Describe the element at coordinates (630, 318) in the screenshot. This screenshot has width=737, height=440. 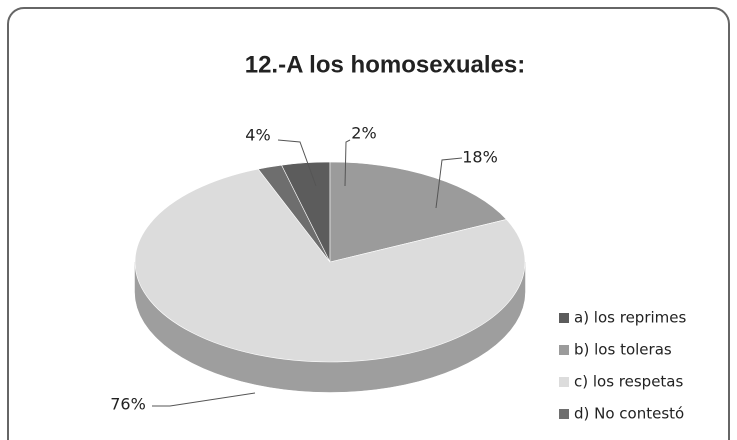
I see `legend-label: a) los reprimes` at that location.